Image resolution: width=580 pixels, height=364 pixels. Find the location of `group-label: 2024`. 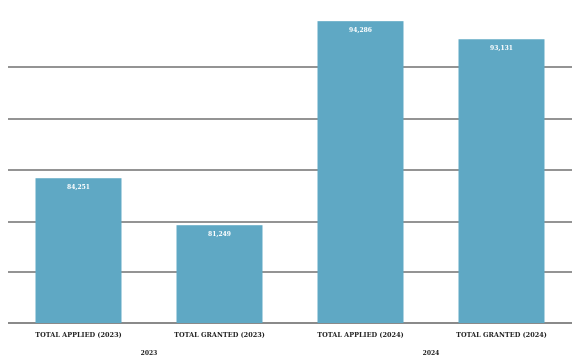

group-label: 2024 is located at coordinates (431, 353).